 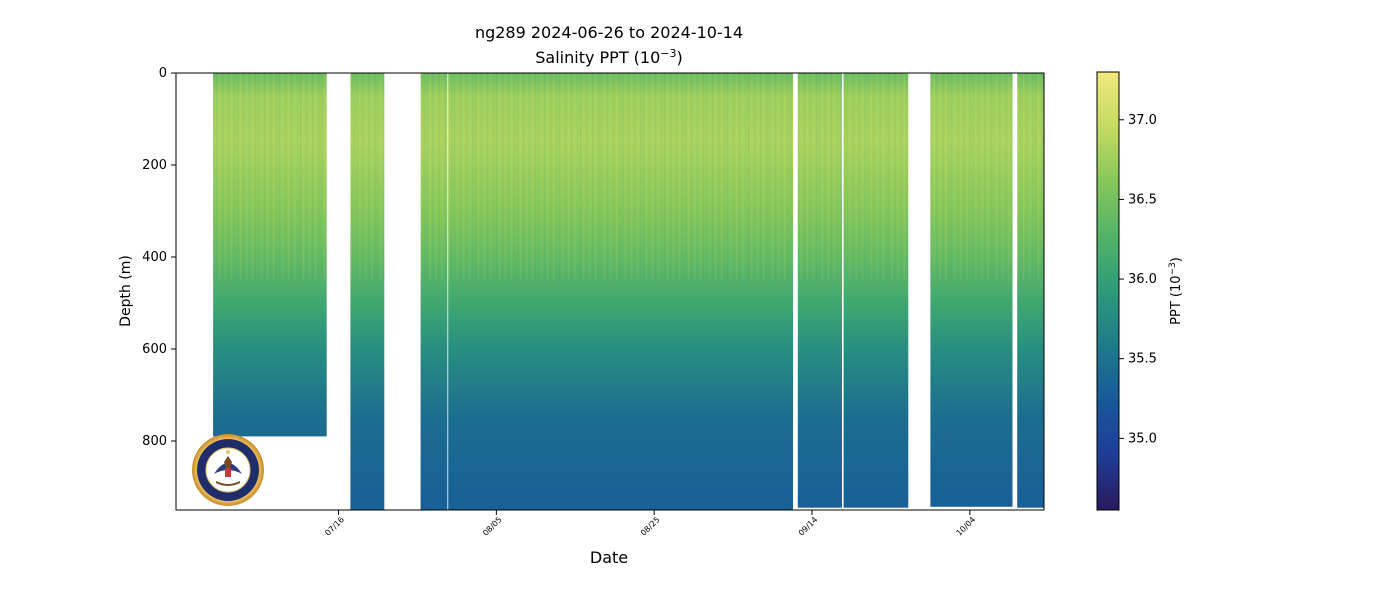 What do you see at coordinates (154, 349) in the screenshot?
I see `y-tick-label: 600` at bounding box center [154, 349].